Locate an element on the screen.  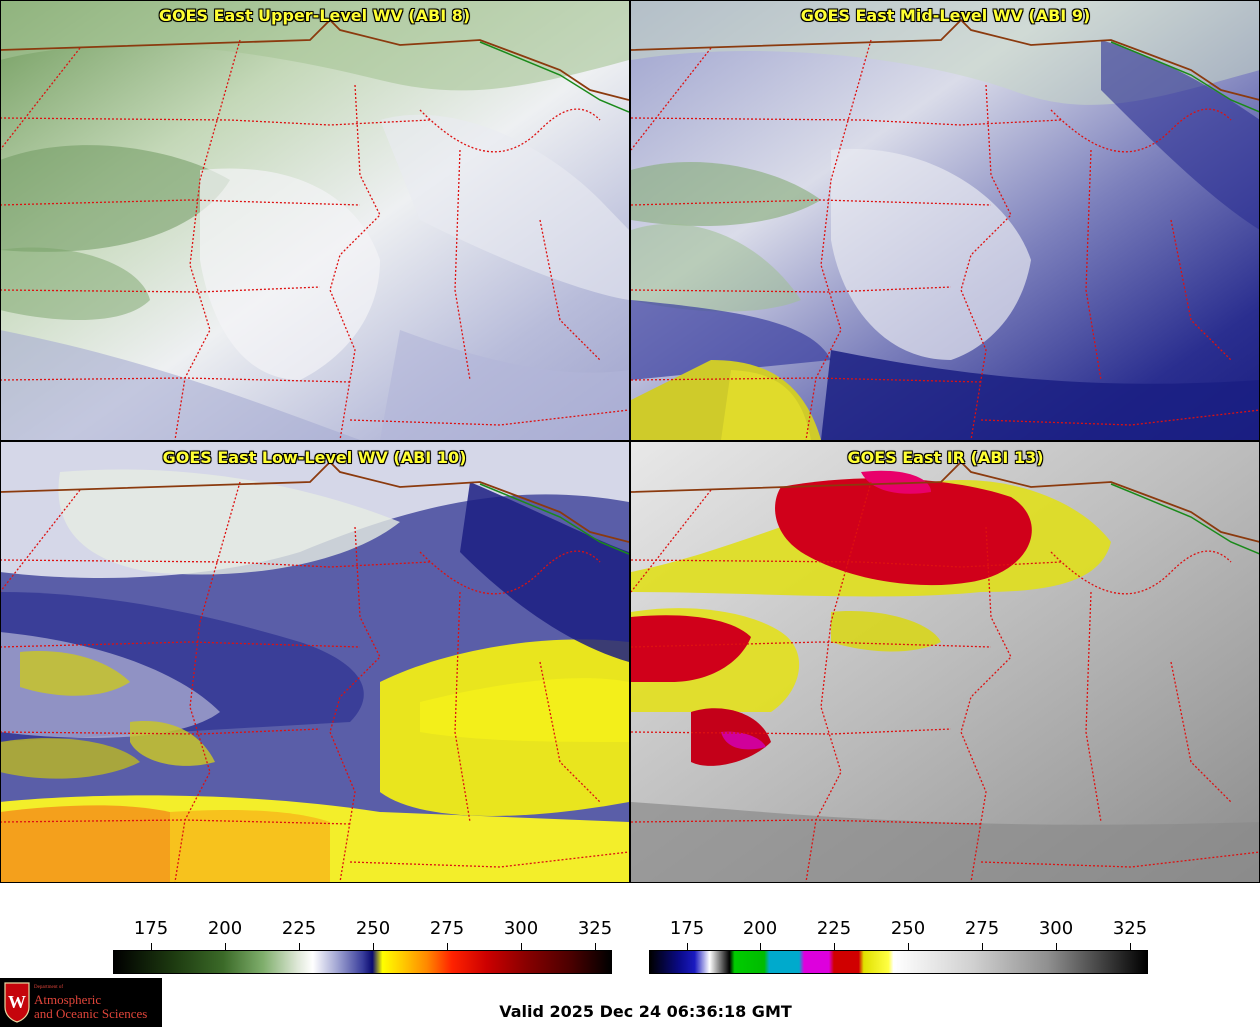
panel-title: GOES East Upper-Level WV (ABI 8) is located at coordinates (314, 15).